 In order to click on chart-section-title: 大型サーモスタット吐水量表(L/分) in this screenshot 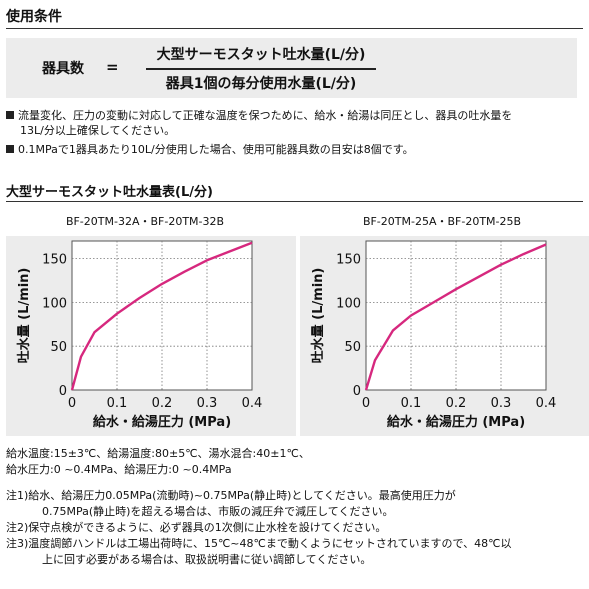, I will do `click(109, 192)`.